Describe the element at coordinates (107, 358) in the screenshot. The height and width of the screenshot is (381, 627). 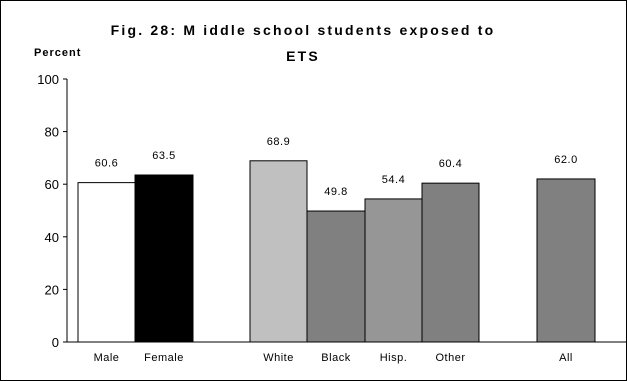
I see `category-label: Male` at that location.